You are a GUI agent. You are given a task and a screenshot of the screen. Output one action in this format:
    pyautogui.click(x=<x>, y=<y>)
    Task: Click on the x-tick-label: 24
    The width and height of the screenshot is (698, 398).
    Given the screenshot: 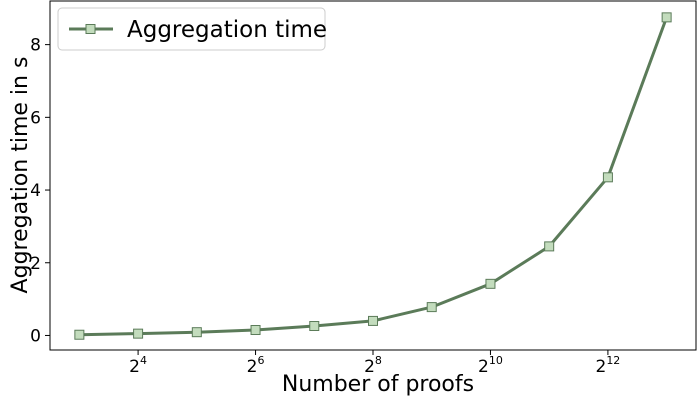 What is the action you would take?
    pyautogui.click(x=138, y=365)
    